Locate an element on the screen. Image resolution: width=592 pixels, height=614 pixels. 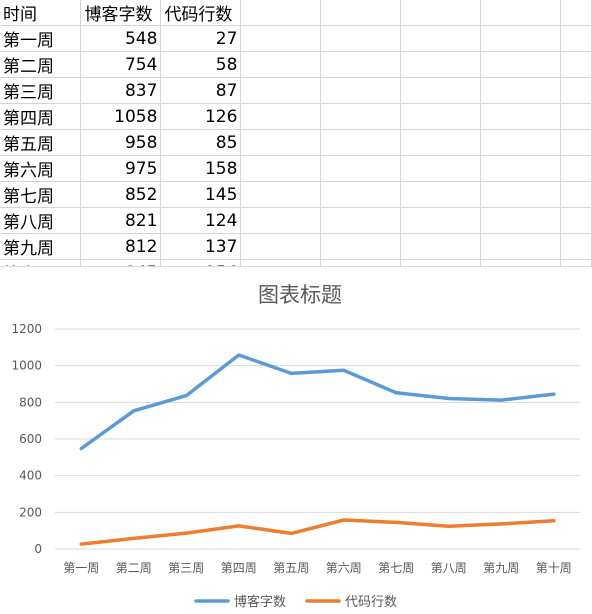
chart-legend: 博客字数 代码行数 is located at coordinates (295, 602).